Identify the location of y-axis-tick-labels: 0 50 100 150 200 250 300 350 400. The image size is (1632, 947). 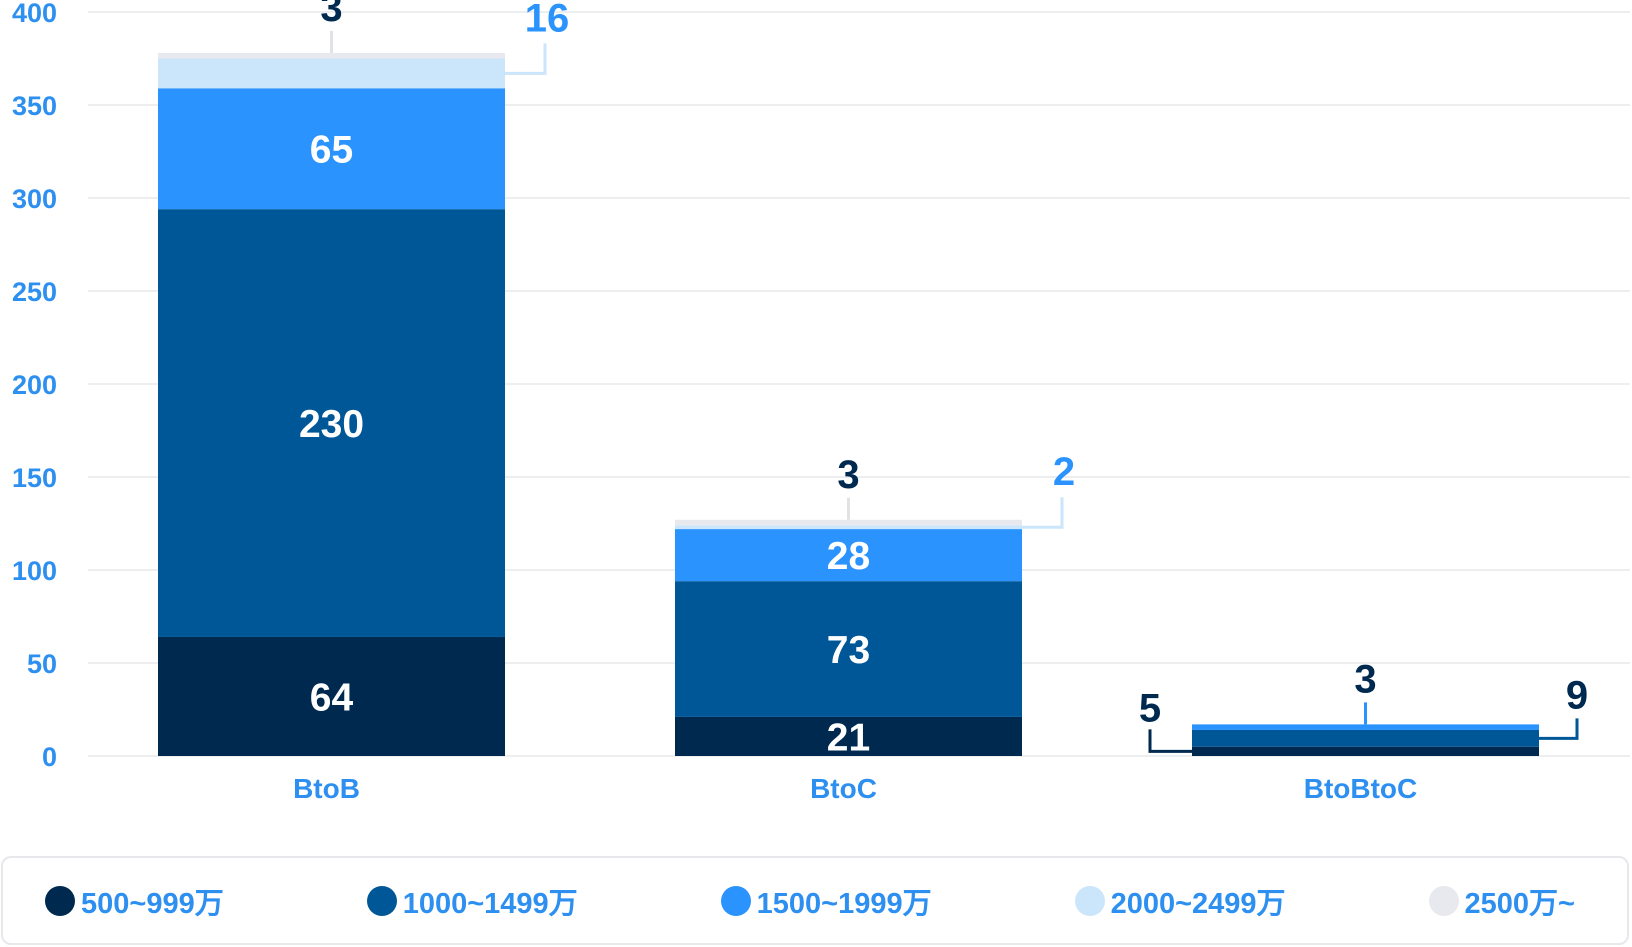
(34, 386).